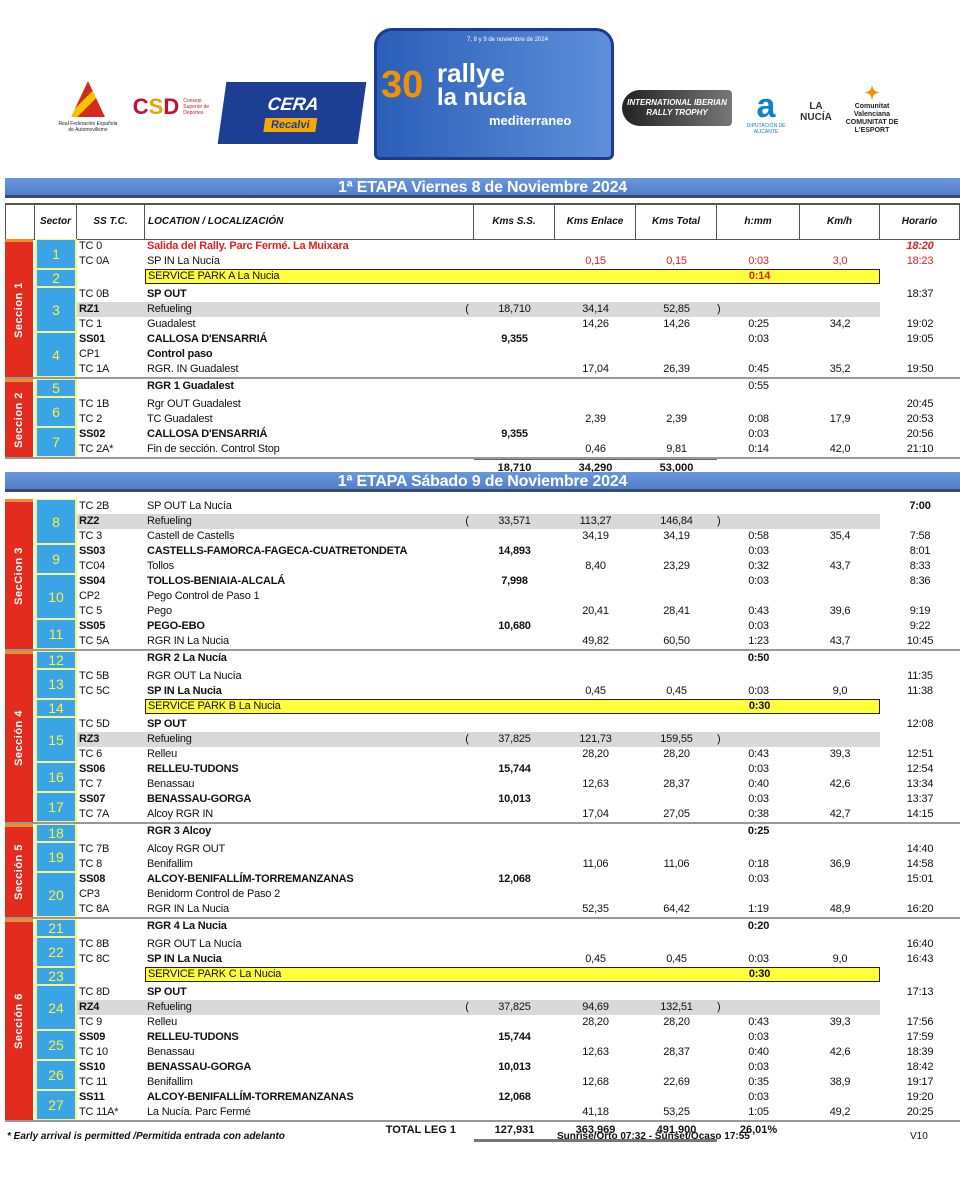 The image size is (967, 1200). Describe the element at coordinates (518, 814) in the screenshot. I see `table-row: TC 7A Alcoy RGR IN 17,04 27,05 0:38 42,7 14:15` at that location.